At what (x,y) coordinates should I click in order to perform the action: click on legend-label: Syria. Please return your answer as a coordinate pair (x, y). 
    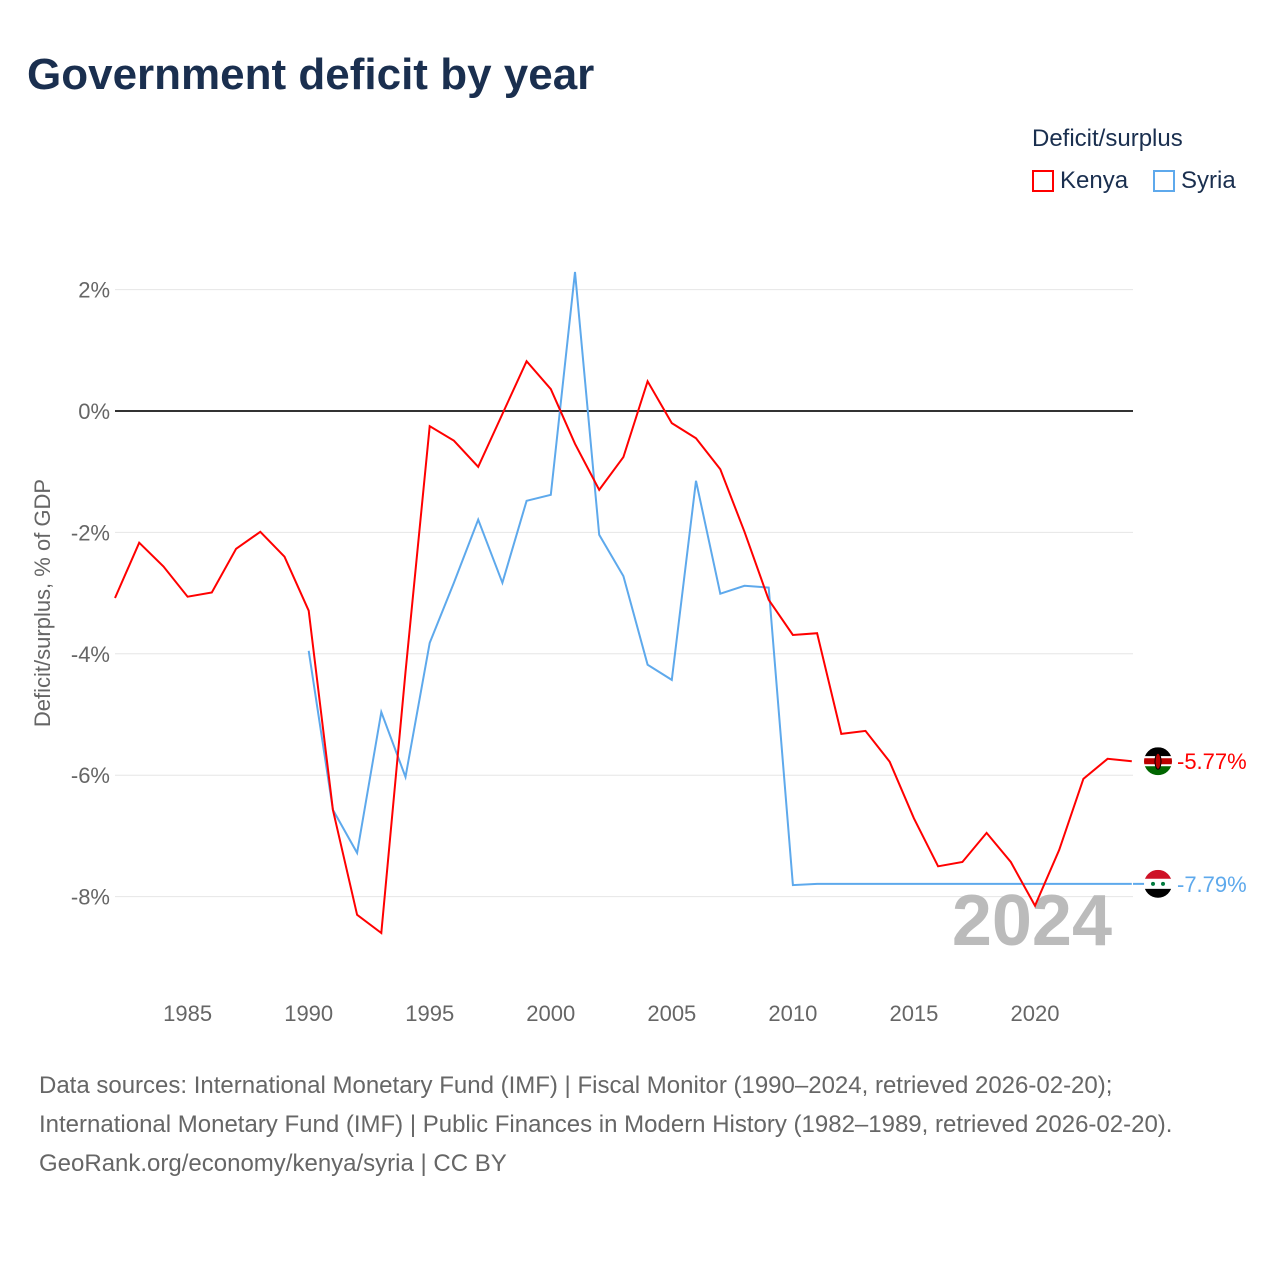
    Looking at the image, I should click on (1208, 180).